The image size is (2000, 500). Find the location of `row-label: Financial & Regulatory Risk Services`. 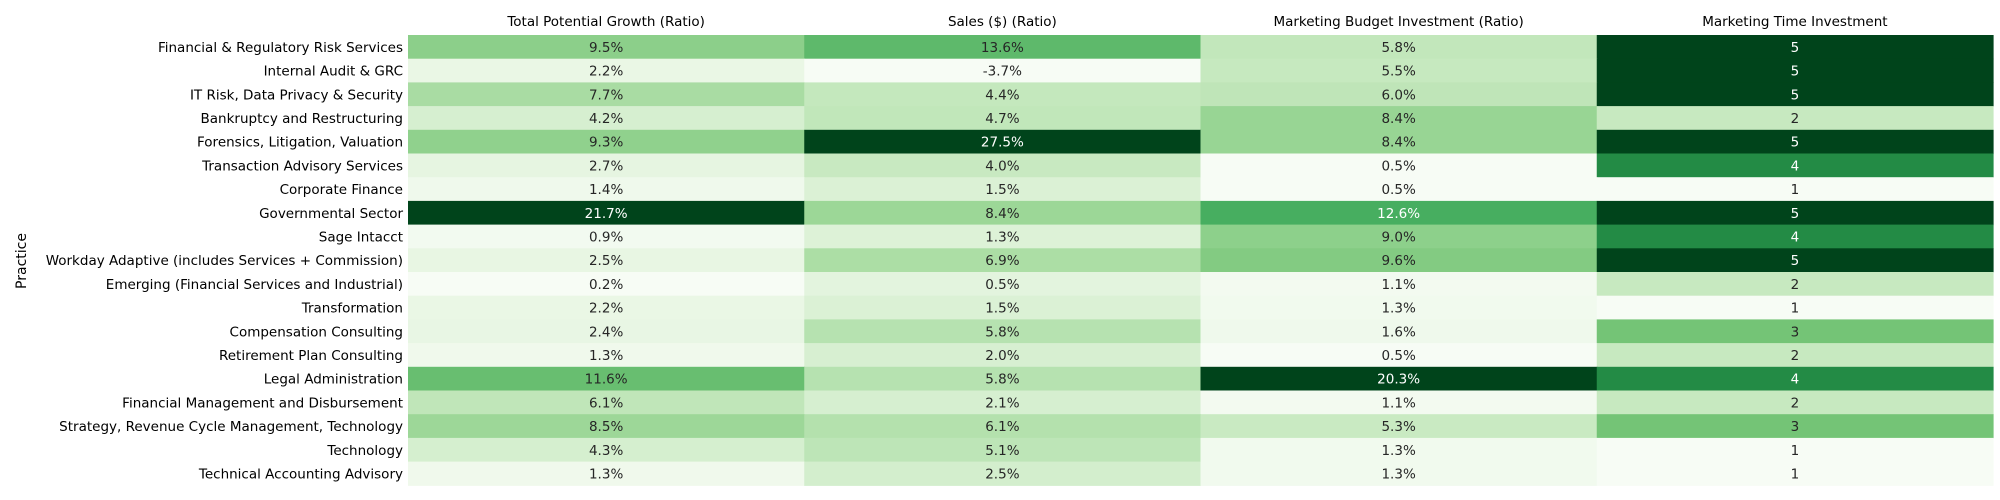

row-label: Financial & Regulatory Risk Services is located at coordinates (280, 48).